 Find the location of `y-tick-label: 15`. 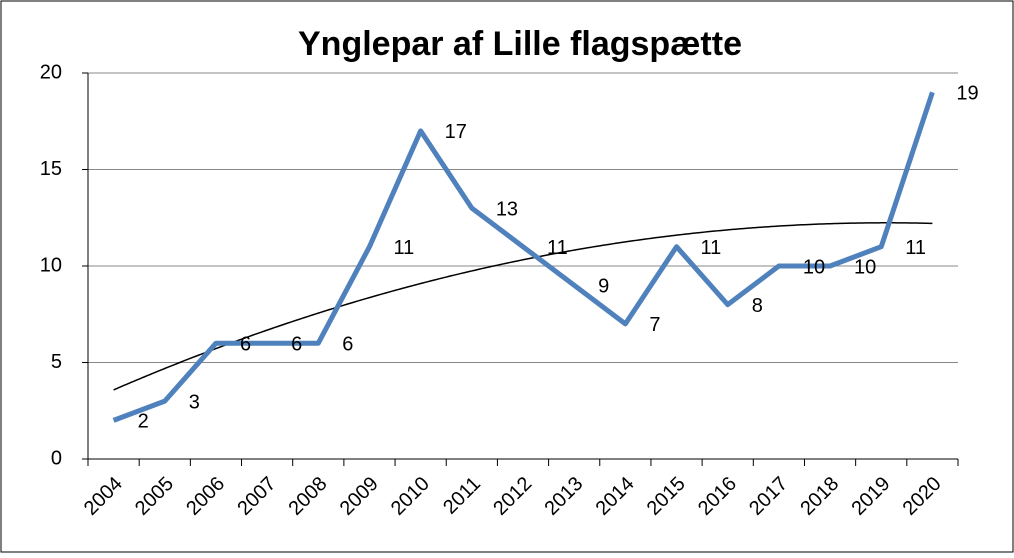

y-tick-label: 15 is located at coordinates (51, 169).